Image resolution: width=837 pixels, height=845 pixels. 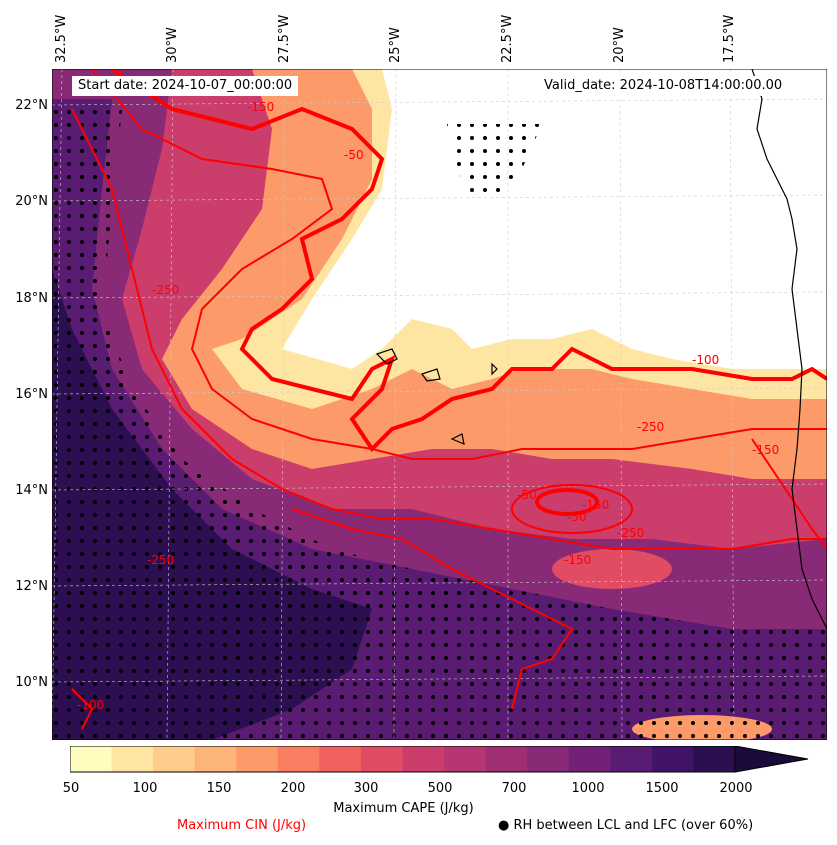 I want to click on longitude-label: 32.5°W, so click(x=61, y=38).